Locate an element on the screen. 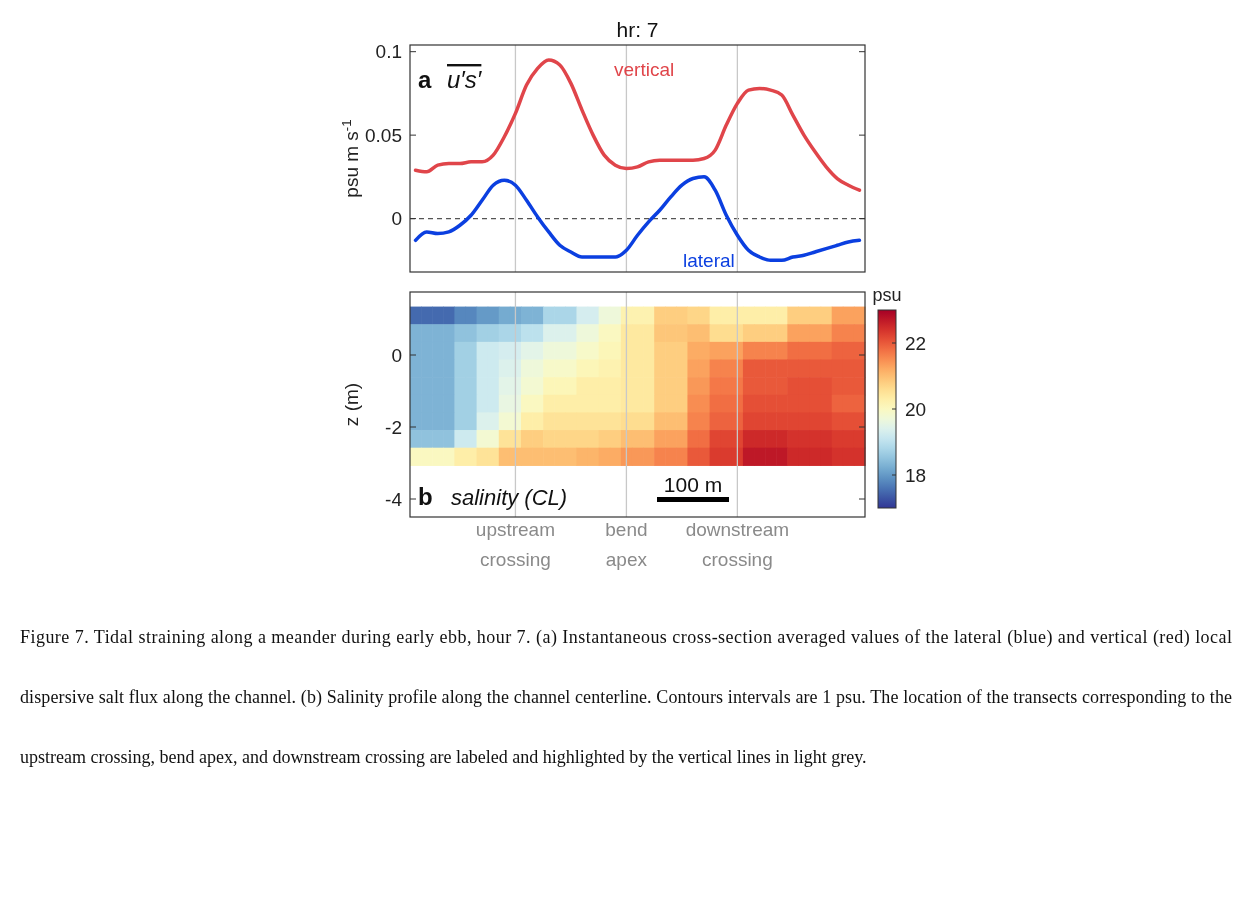 The image size is (1253, 905). color-bar-title: psu is located at coordinates (887, 295).